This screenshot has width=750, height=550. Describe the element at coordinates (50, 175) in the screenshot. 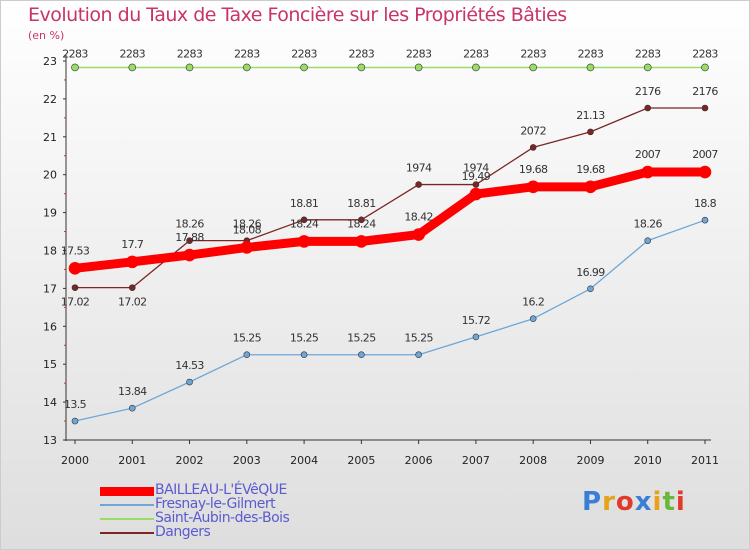

I see `y-tick-label: 20` at that location.